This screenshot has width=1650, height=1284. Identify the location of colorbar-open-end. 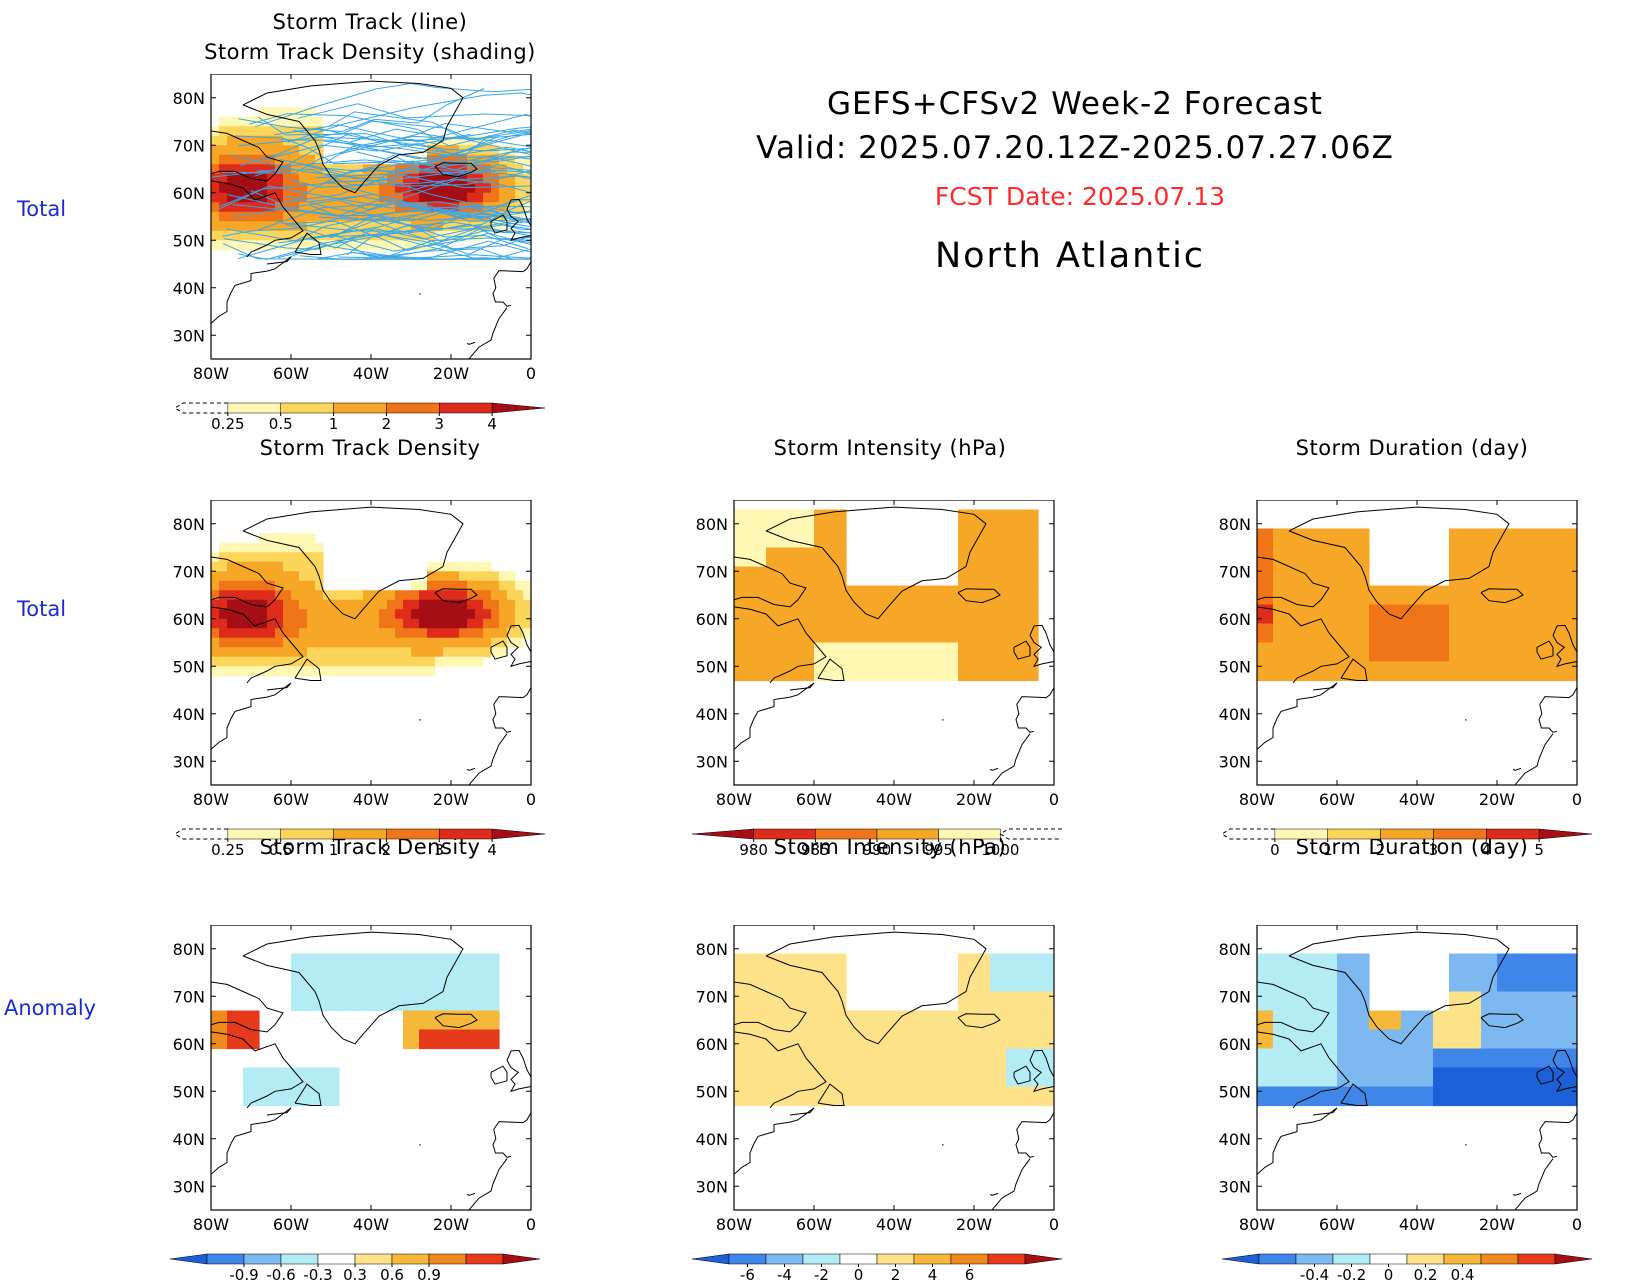
(1248, 834).